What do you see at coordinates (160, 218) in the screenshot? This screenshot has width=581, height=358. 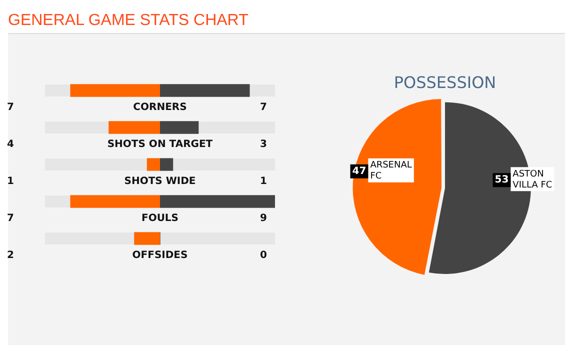 I see `y-tick-label: FOULS` at bounding box center [160, 218].